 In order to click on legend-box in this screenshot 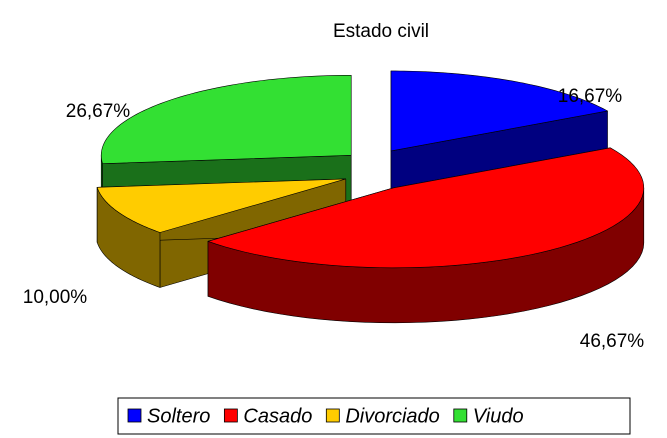, I will do `click(374, 416)`.